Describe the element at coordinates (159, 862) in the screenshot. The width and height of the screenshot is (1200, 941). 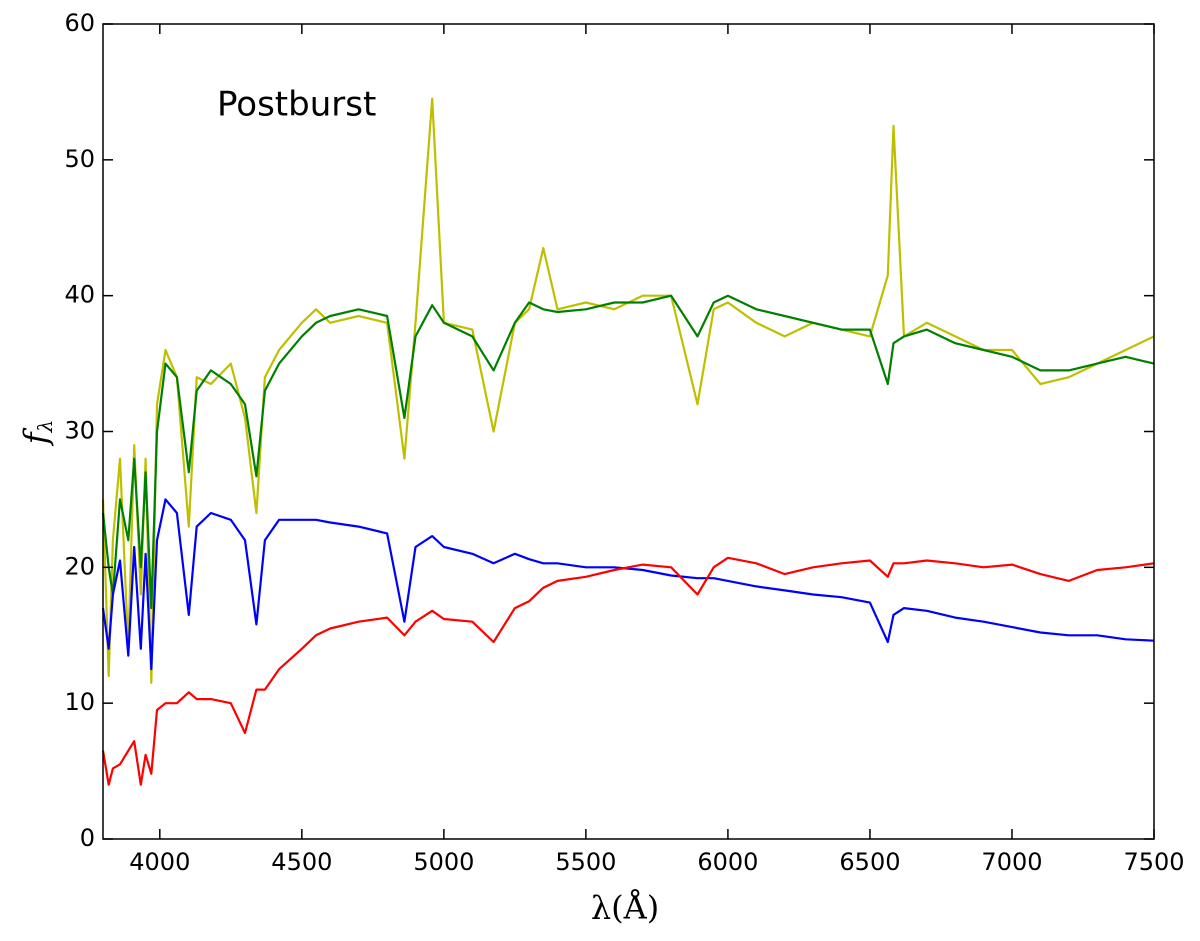
I see `x-tick-label: 4000` at that location.